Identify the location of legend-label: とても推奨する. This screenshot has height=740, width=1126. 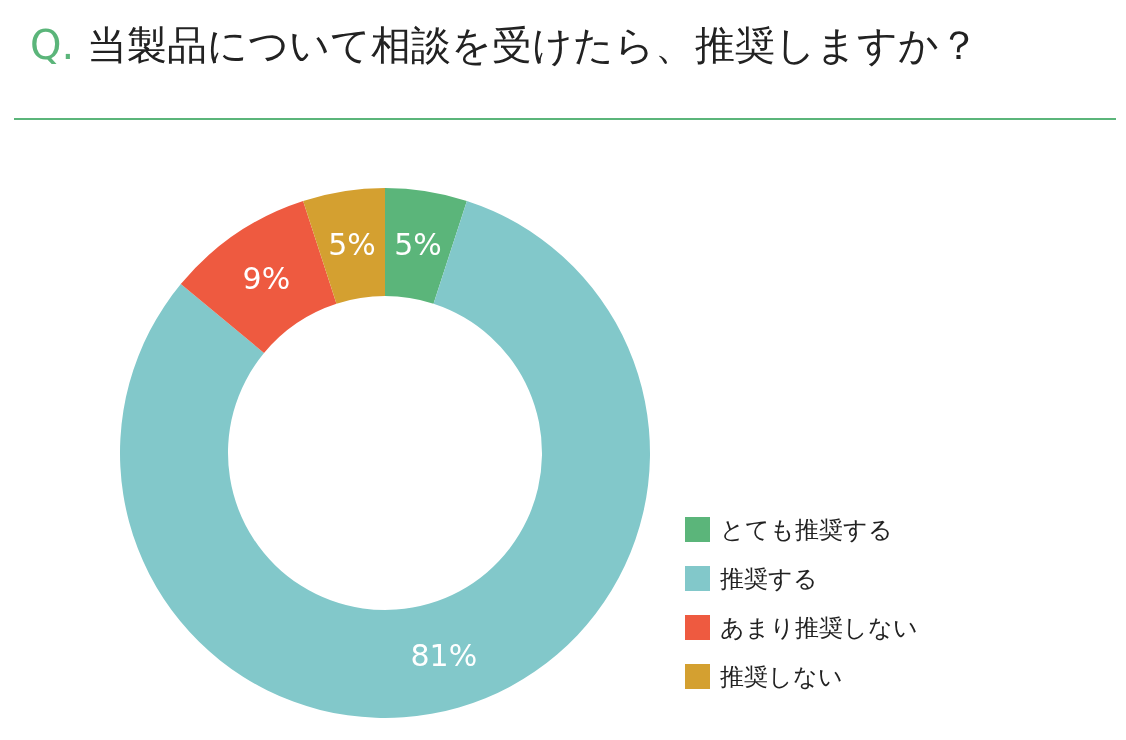
(806, 530).